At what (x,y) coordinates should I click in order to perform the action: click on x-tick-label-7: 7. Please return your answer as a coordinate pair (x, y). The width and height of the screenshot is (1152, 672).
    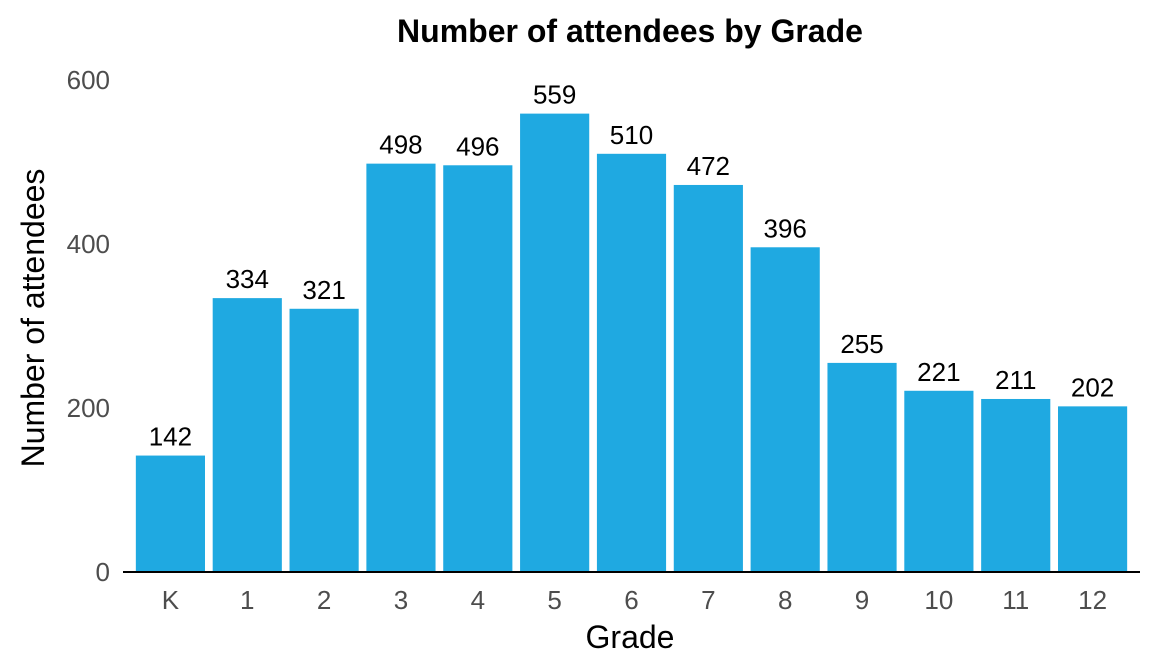
    Looking at the image, I should click on (708, 600).